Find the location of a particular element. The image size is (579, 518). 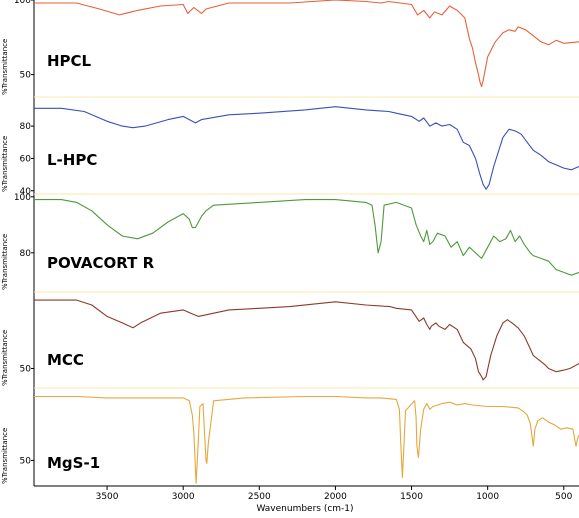

y-tick-label: 60 is located at coordinates (26, 159).